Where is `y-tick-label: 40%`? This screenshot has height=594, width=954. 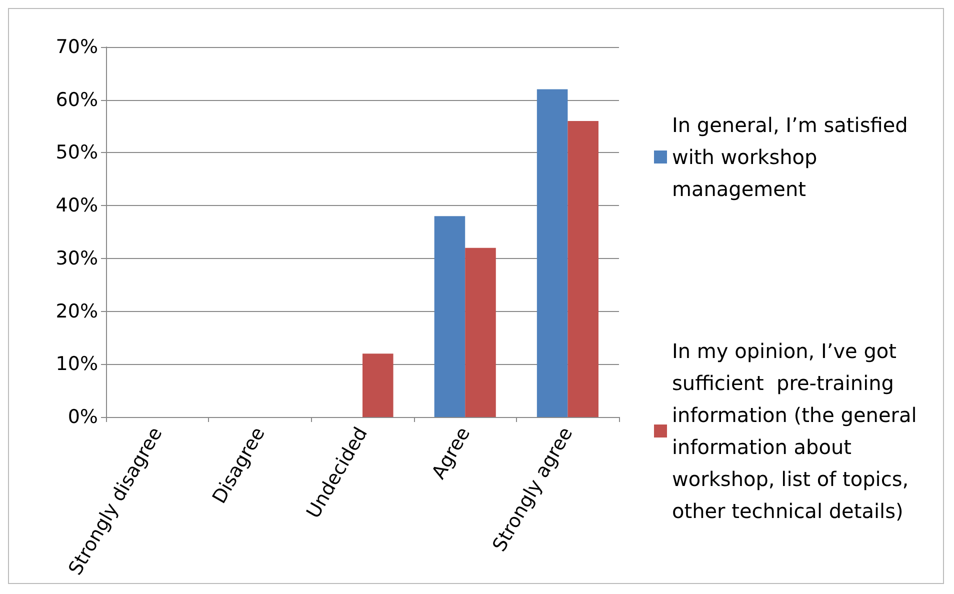
y-tick-label: 40% is located at coordinates (77, 205).